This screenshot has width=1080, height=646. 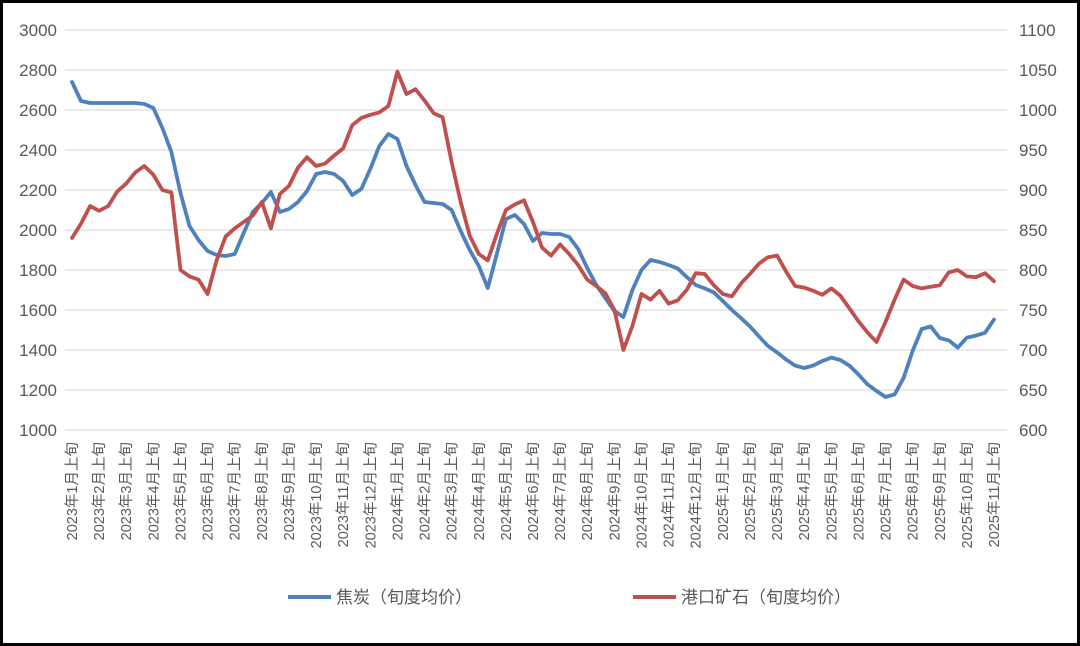 What do you see at coordinates (289, 491) in the screenshot?
I see `x-axis-label: 2023年9月上旬` at bounding box center [289, 491].